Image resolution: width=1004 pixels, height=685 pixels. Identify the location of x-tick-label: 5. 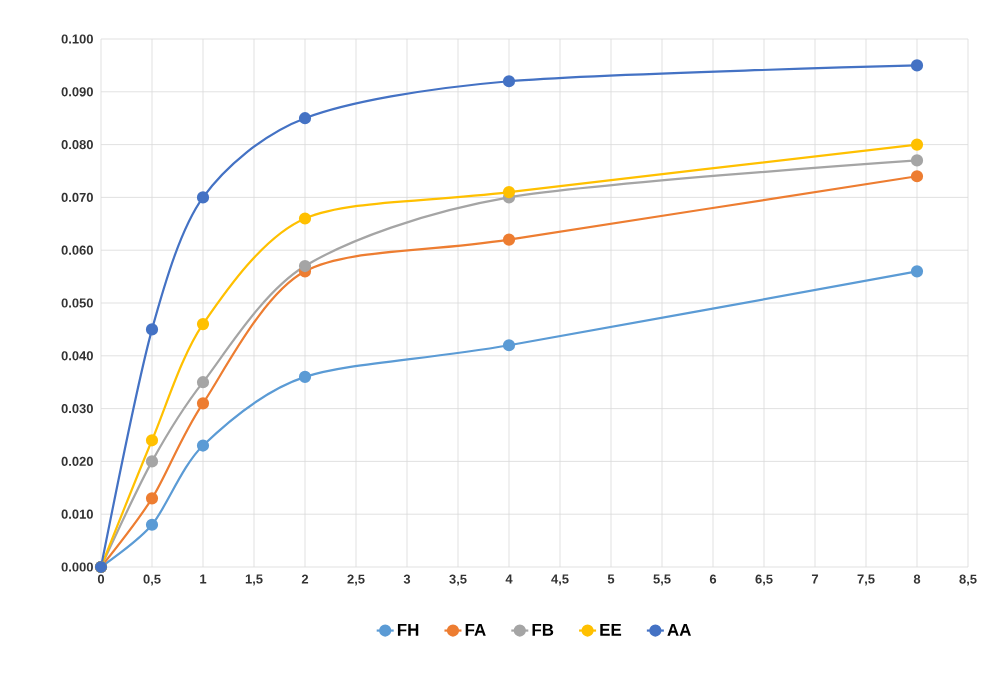
(611, 579).